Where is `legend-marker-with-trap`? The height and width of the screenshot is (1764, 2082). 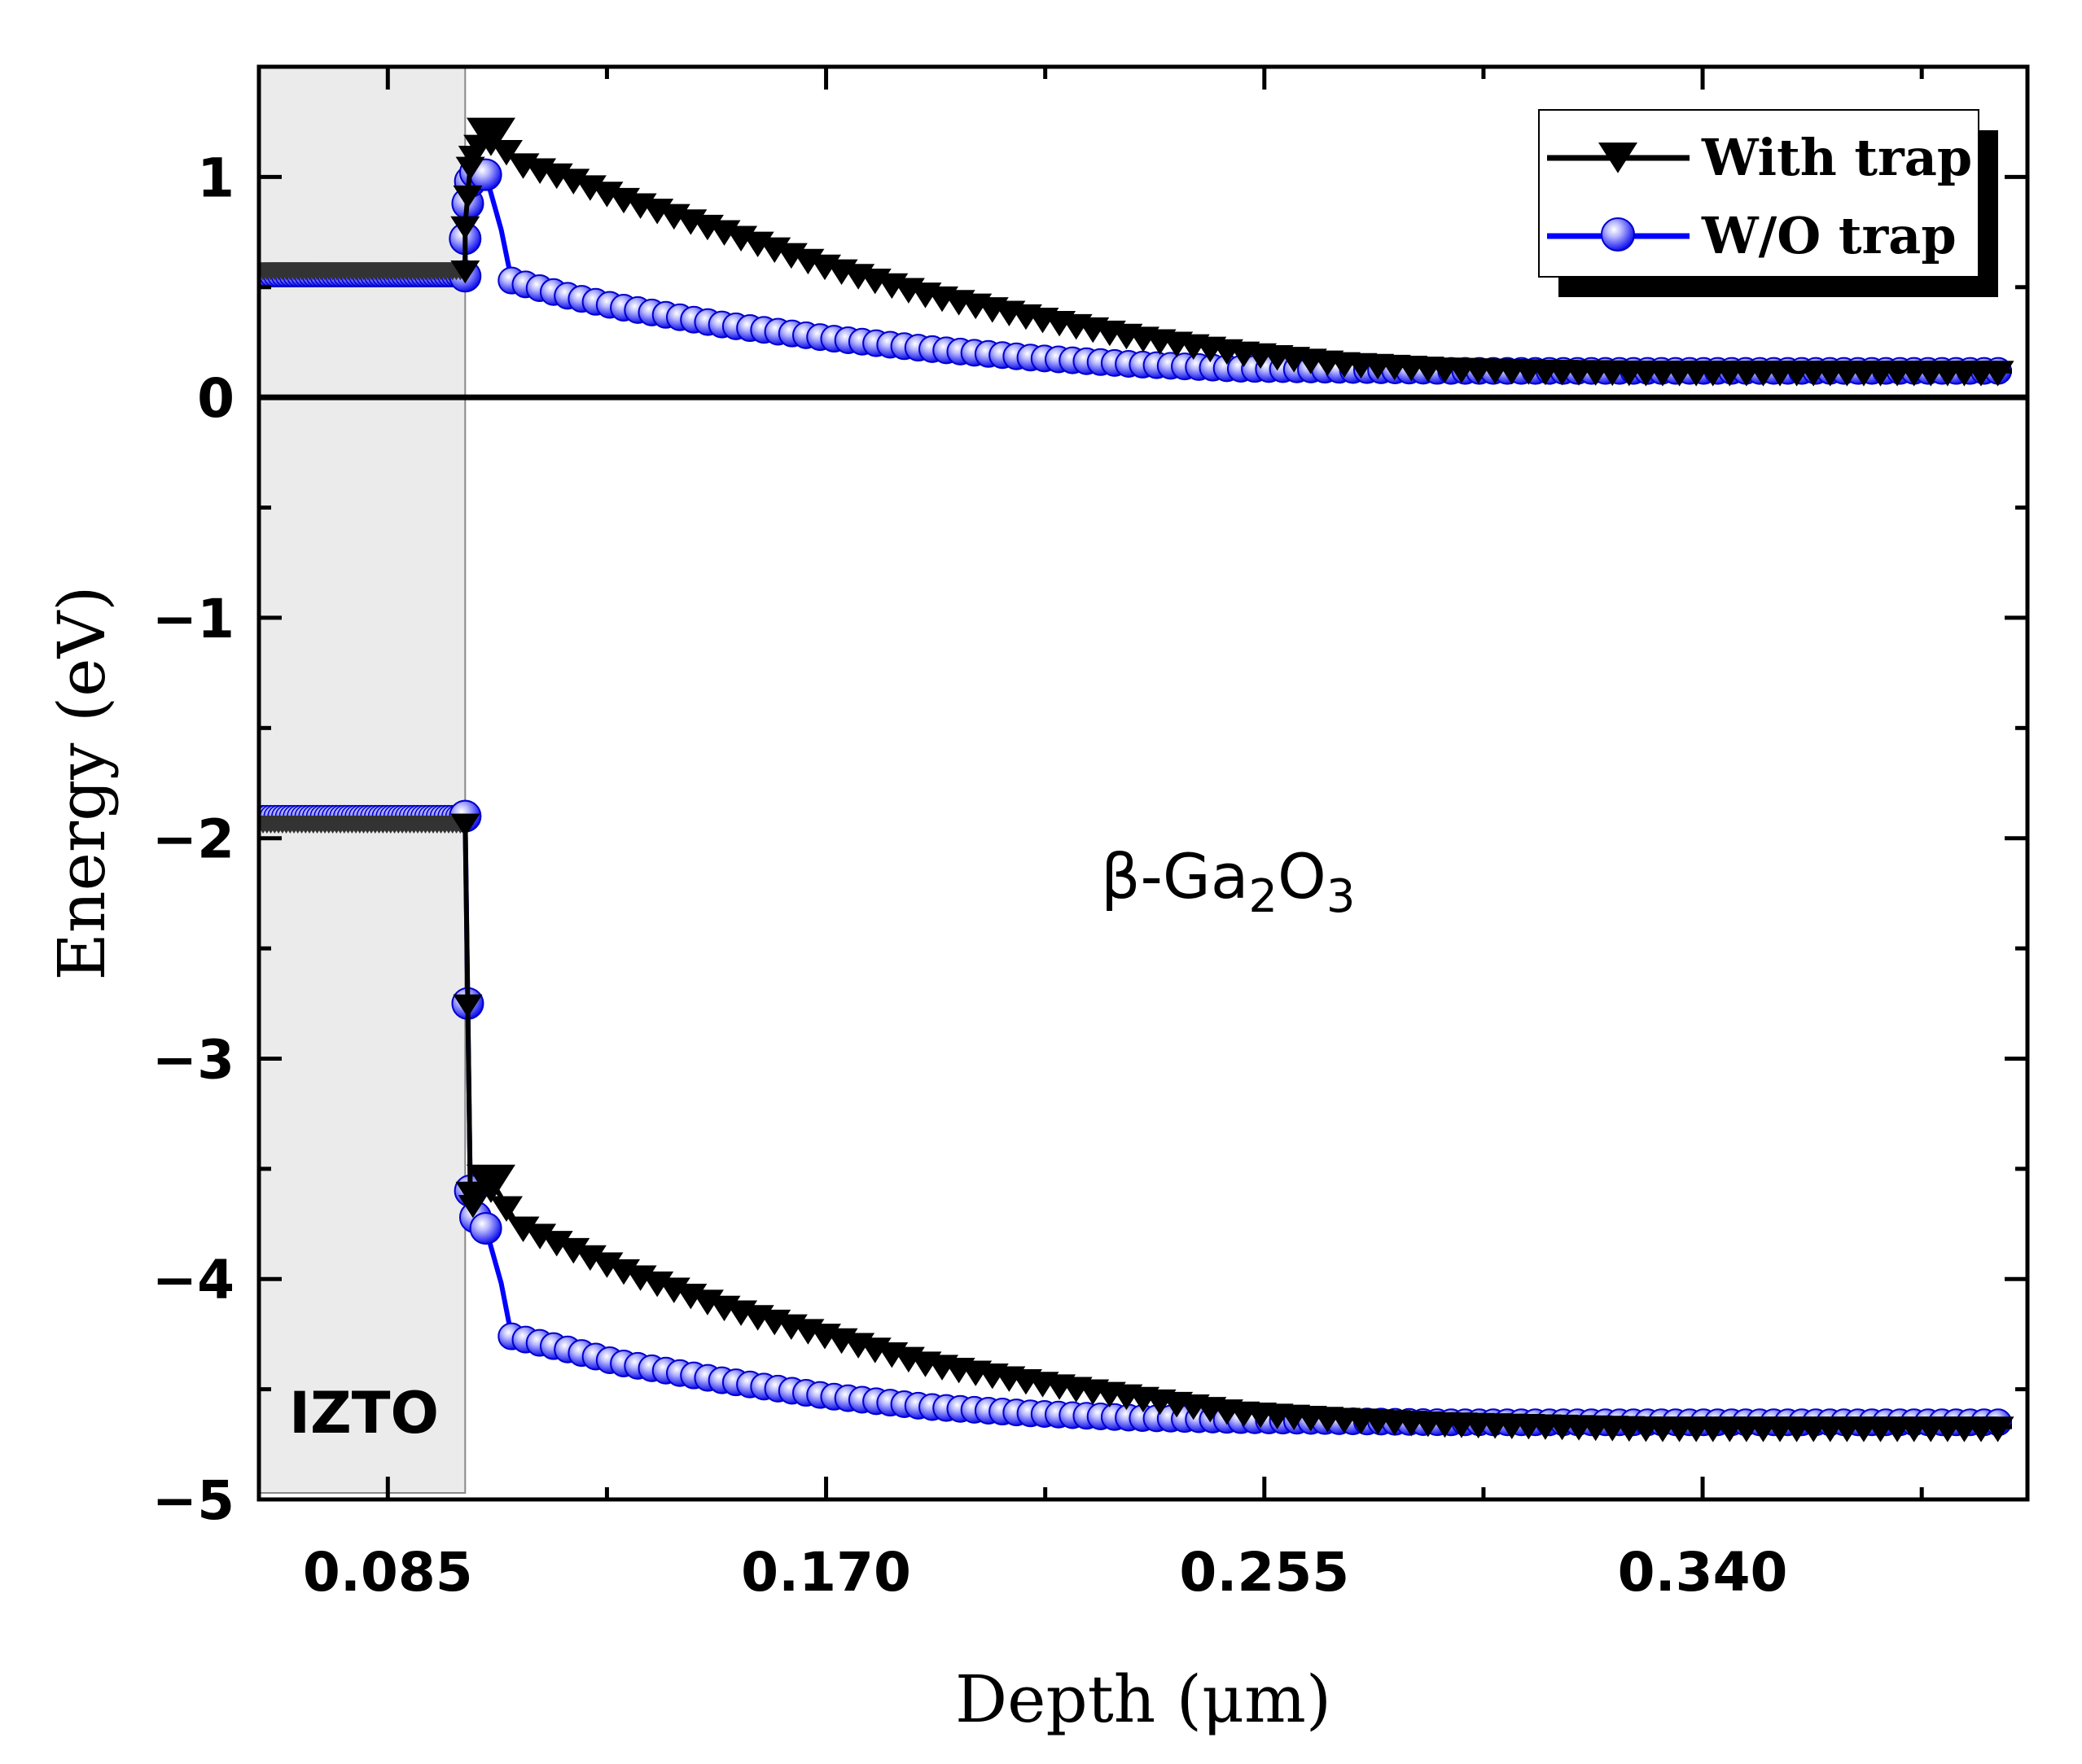
legend-marker-with-trap is located at coordinates (1617, 157).